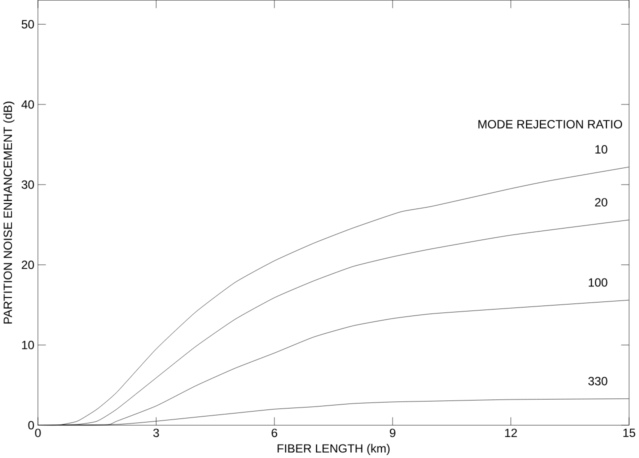 This screenshot has width=639, height=458. I want to click on y-tick-label: 10, so click(28, 345).